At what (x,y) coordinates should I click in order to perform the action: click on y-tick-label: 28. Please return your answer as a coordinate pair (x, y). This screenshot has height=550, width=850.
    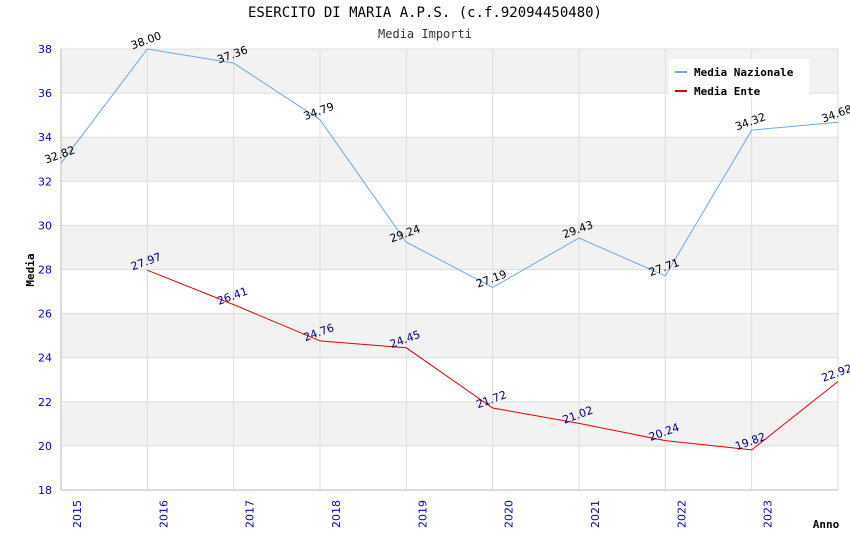
    Looking at the image, I should click on (45, 270).